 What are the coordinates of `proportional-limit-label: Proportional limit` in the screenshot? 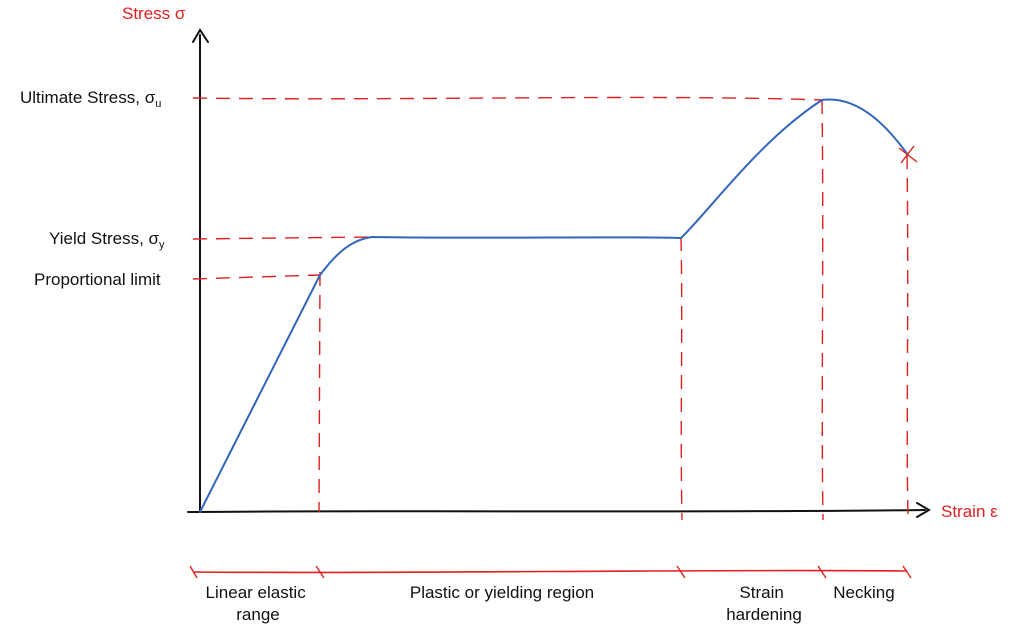 It's located at (97, 279).